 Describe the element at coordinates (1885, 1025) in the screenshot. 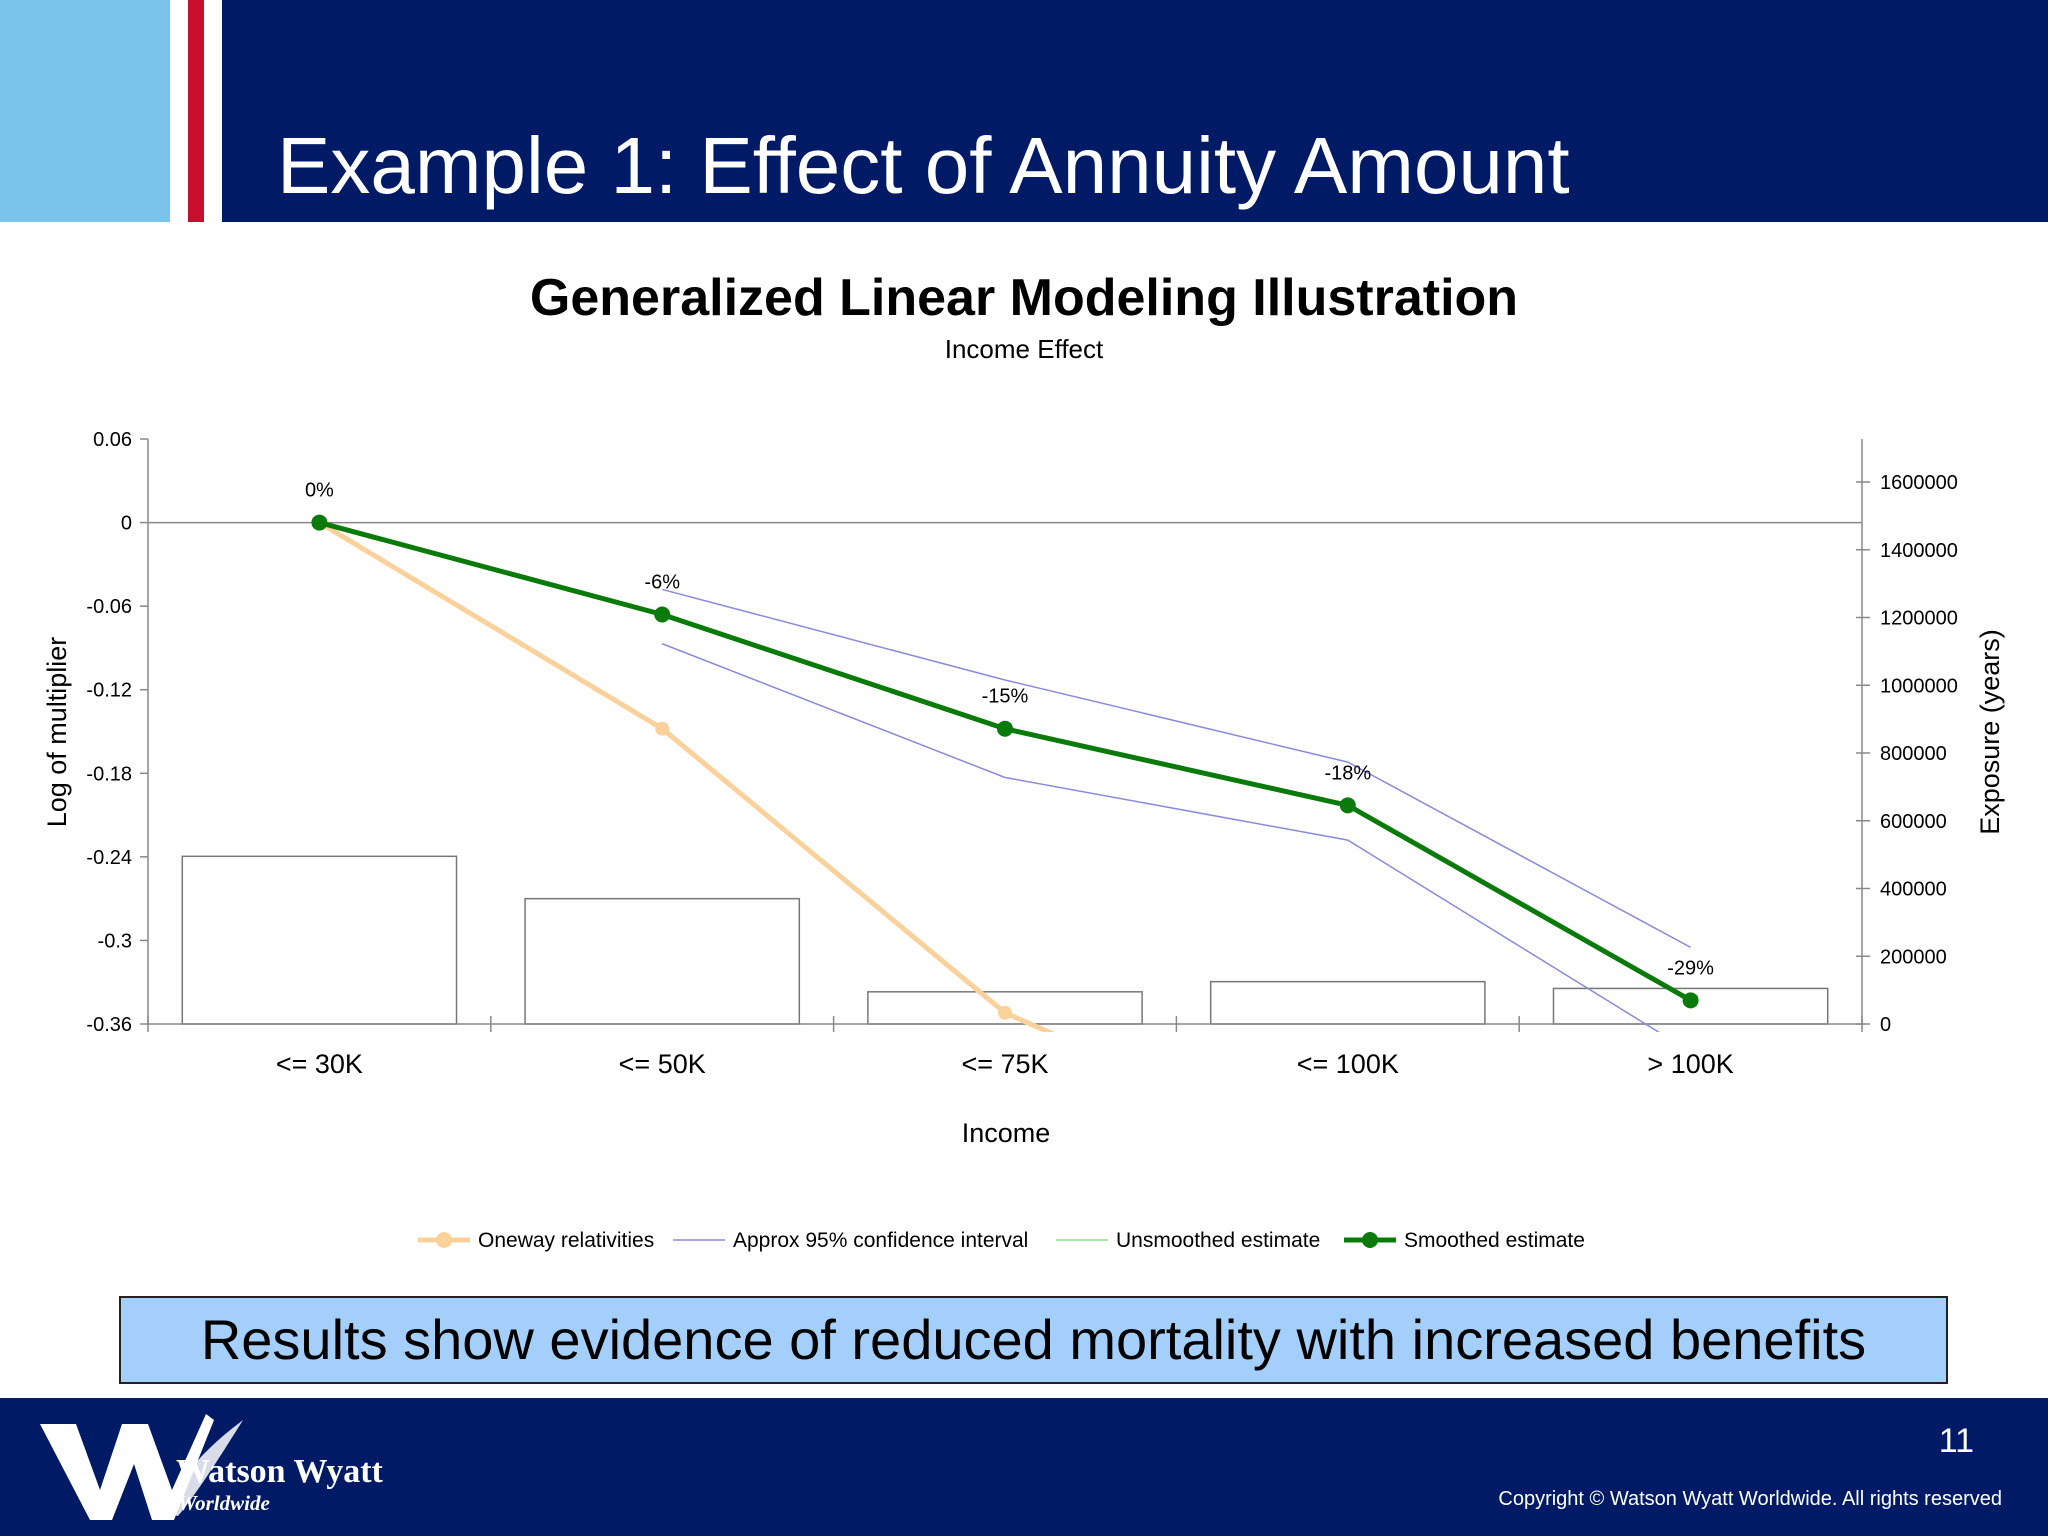

I see `y2-tick-label: 0` at that location.